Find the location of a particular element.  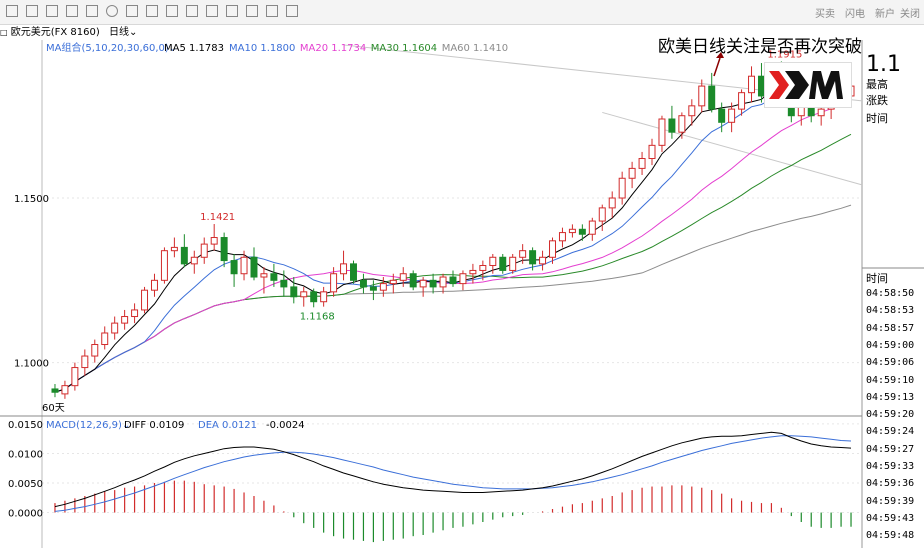

ma-legend-ma5: MA5 1.1783 is located at coordinates (194, 48).